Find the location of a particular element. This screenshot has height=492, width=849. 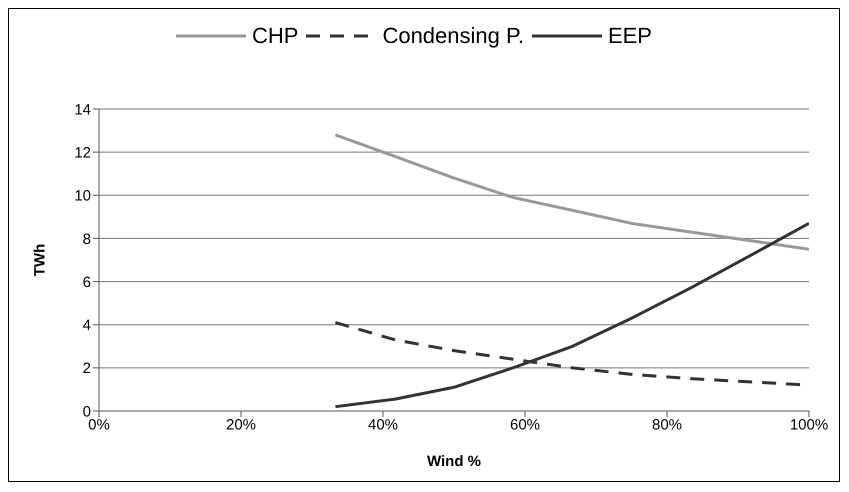

y-tick-label: 0 is located at coordinates (86, 411).